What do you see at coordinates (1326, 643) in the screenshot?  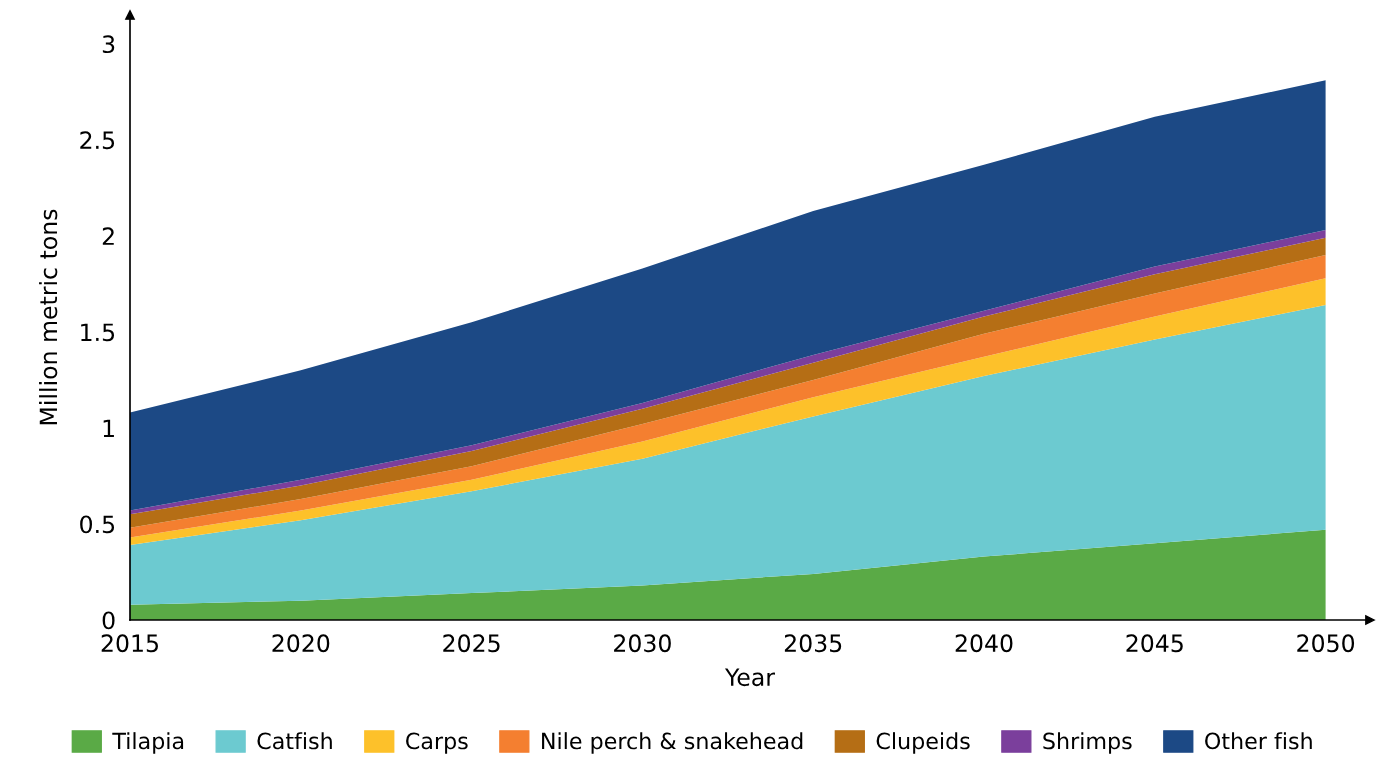 I see `x-tick-label: 2050` at bounding box center [1326, 643].